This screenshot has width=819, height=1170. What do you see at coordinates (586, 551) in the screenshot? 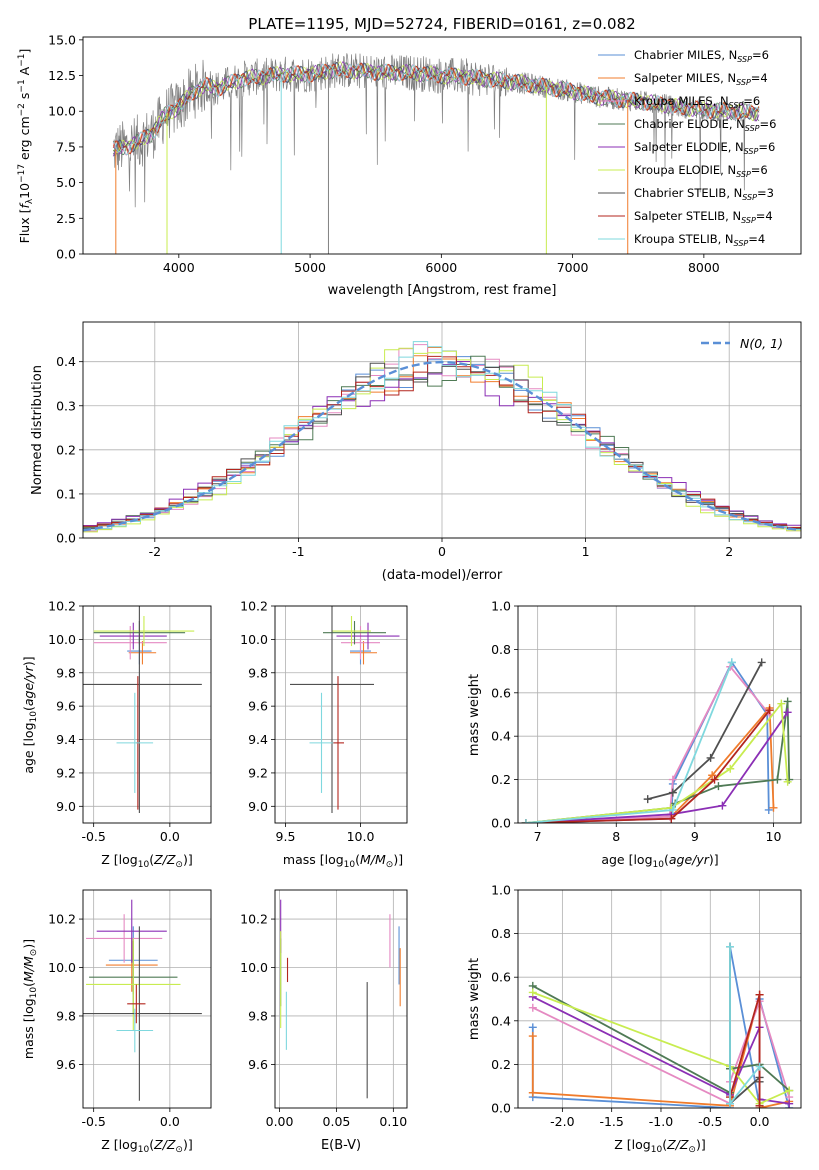
I see `residuals-xtick-label: 1` at bounding box center [586, 551].